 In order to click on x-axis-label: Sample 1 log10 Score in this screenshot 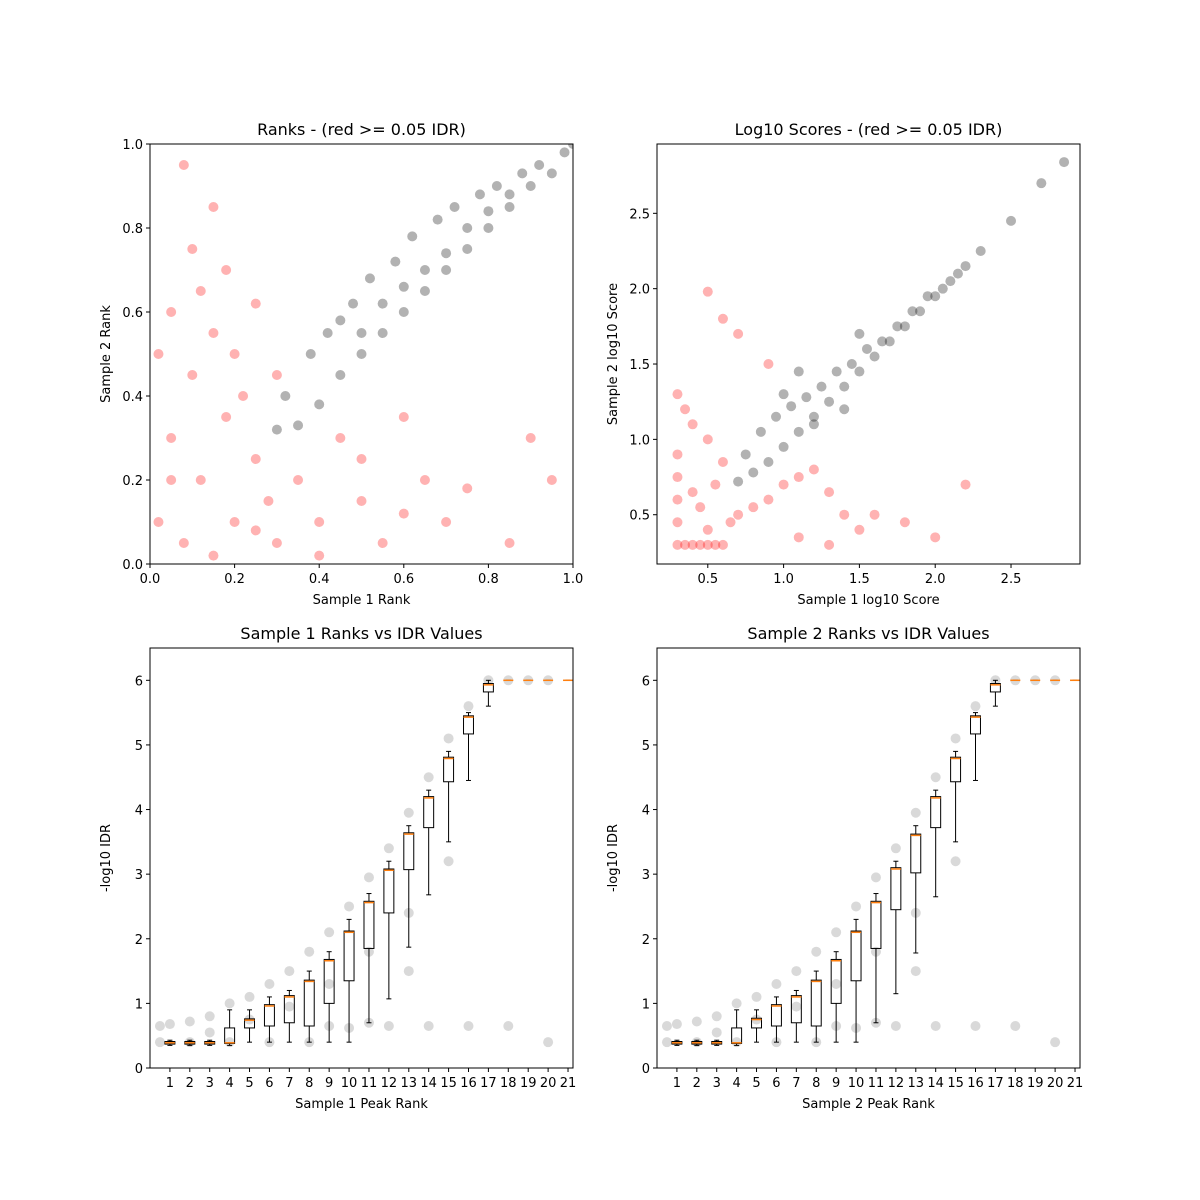, I will do `click(868, 600)`.